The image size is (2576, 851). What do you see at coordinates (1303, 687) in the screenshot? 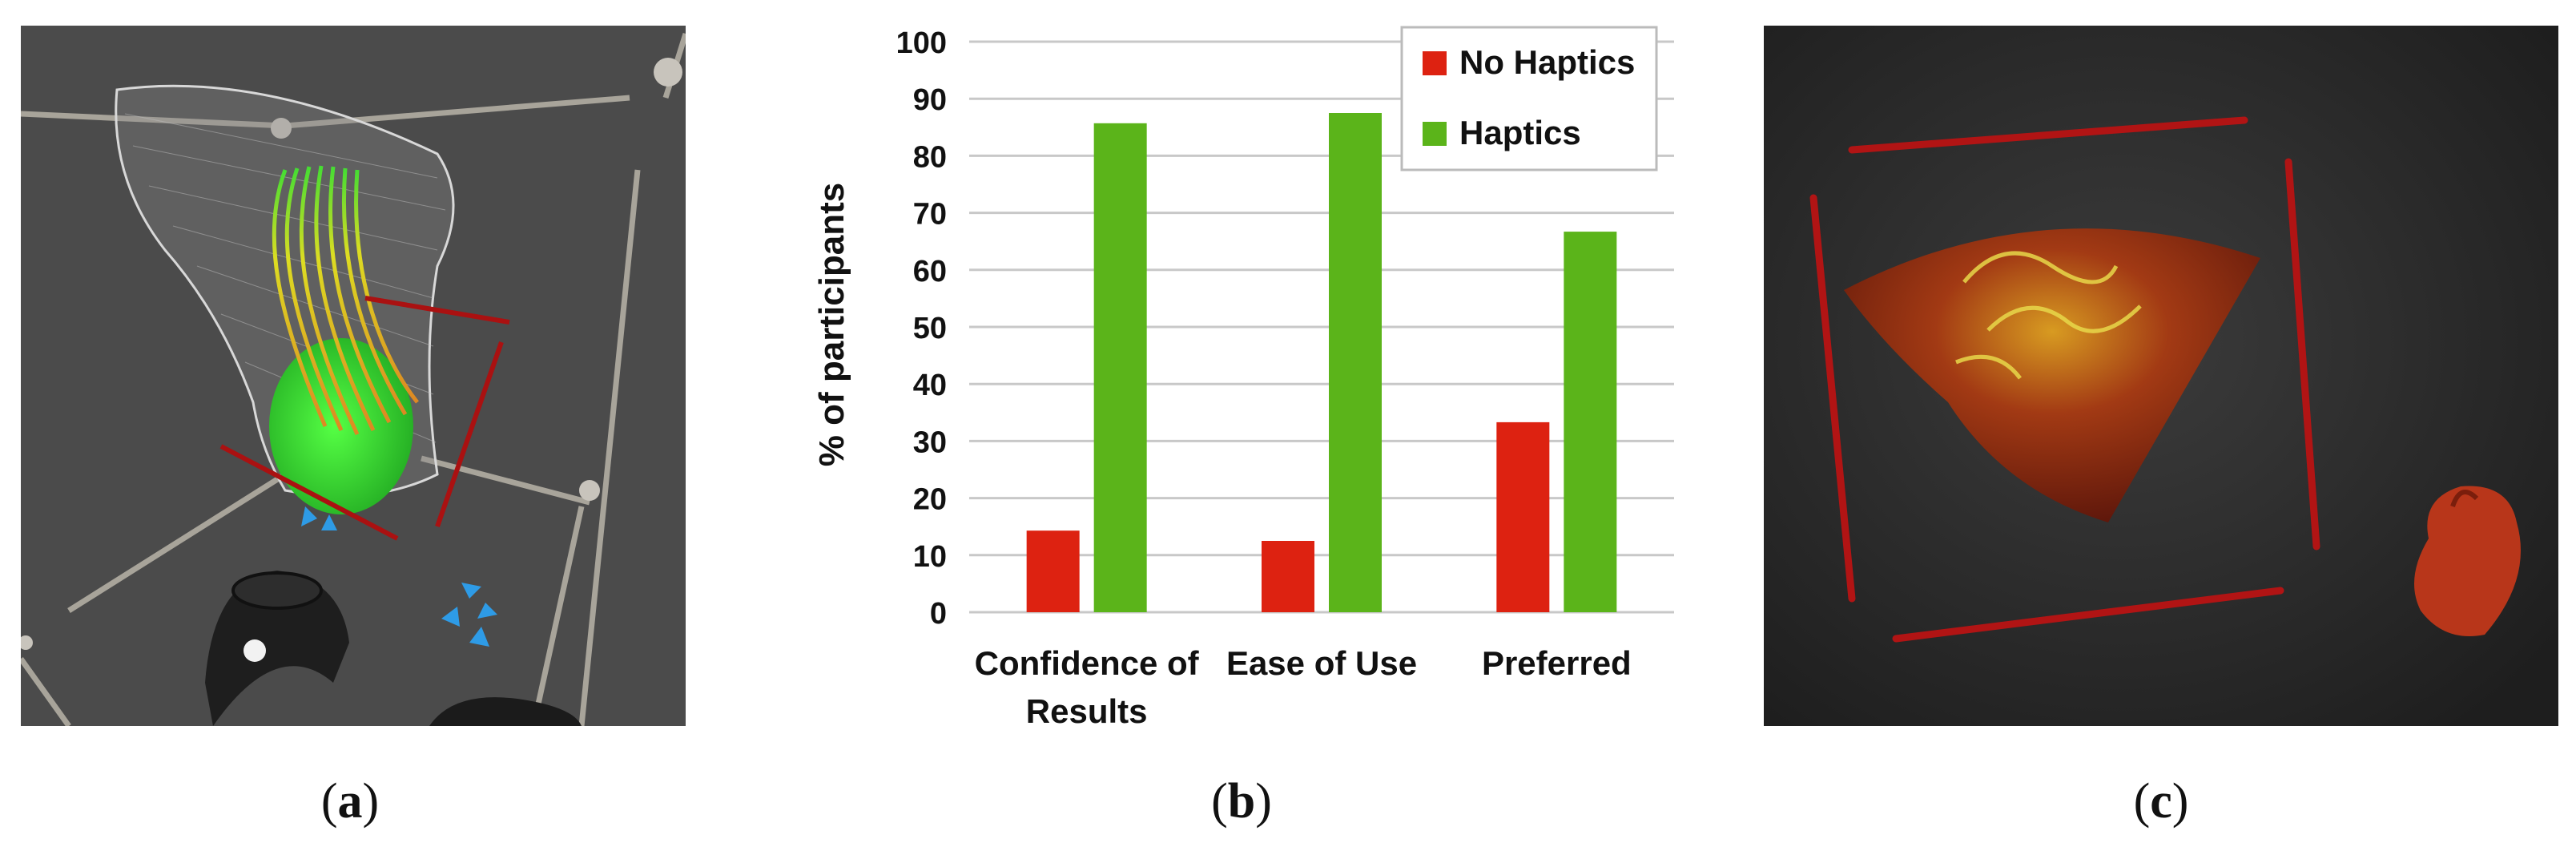
I see `x-axis-ticks: Confidence of Results Ease of Use Preferred` at bounding box center [1303, 687].